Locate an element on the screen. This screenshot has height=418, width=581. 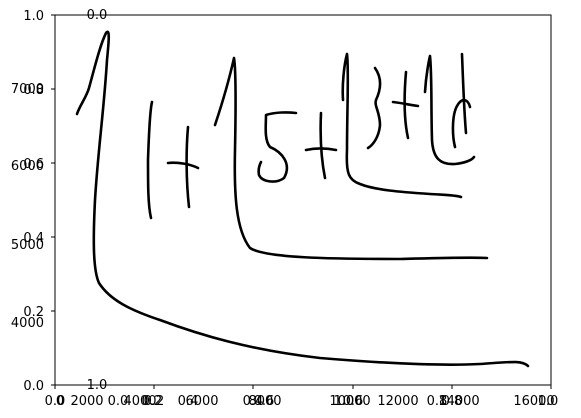
stroke-plus-a-horizontal is located at coordinates (183, 165).